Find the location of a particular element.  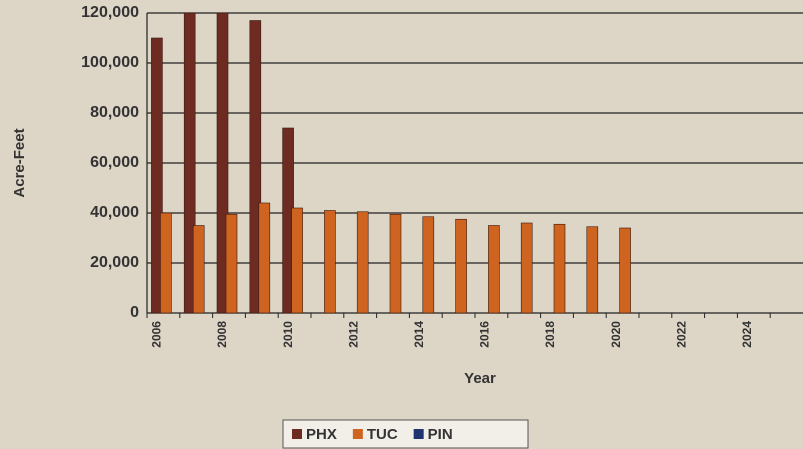

x-tick-label: 2010 is located at coordinates (288, 334).